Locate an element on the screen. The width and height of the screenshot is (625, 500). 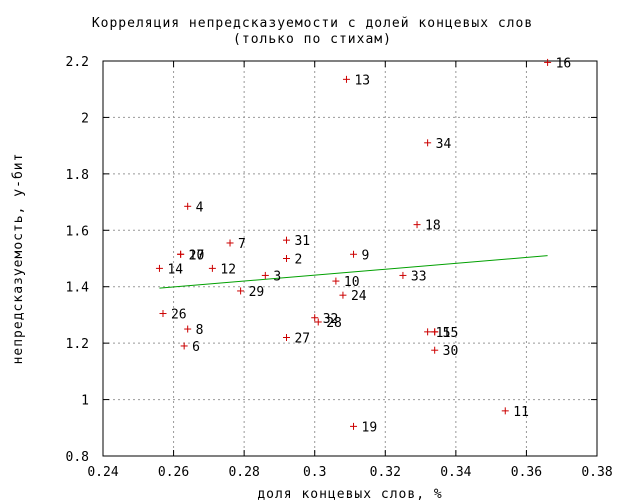
point-label: 4 is located at coordinates (200, 207).